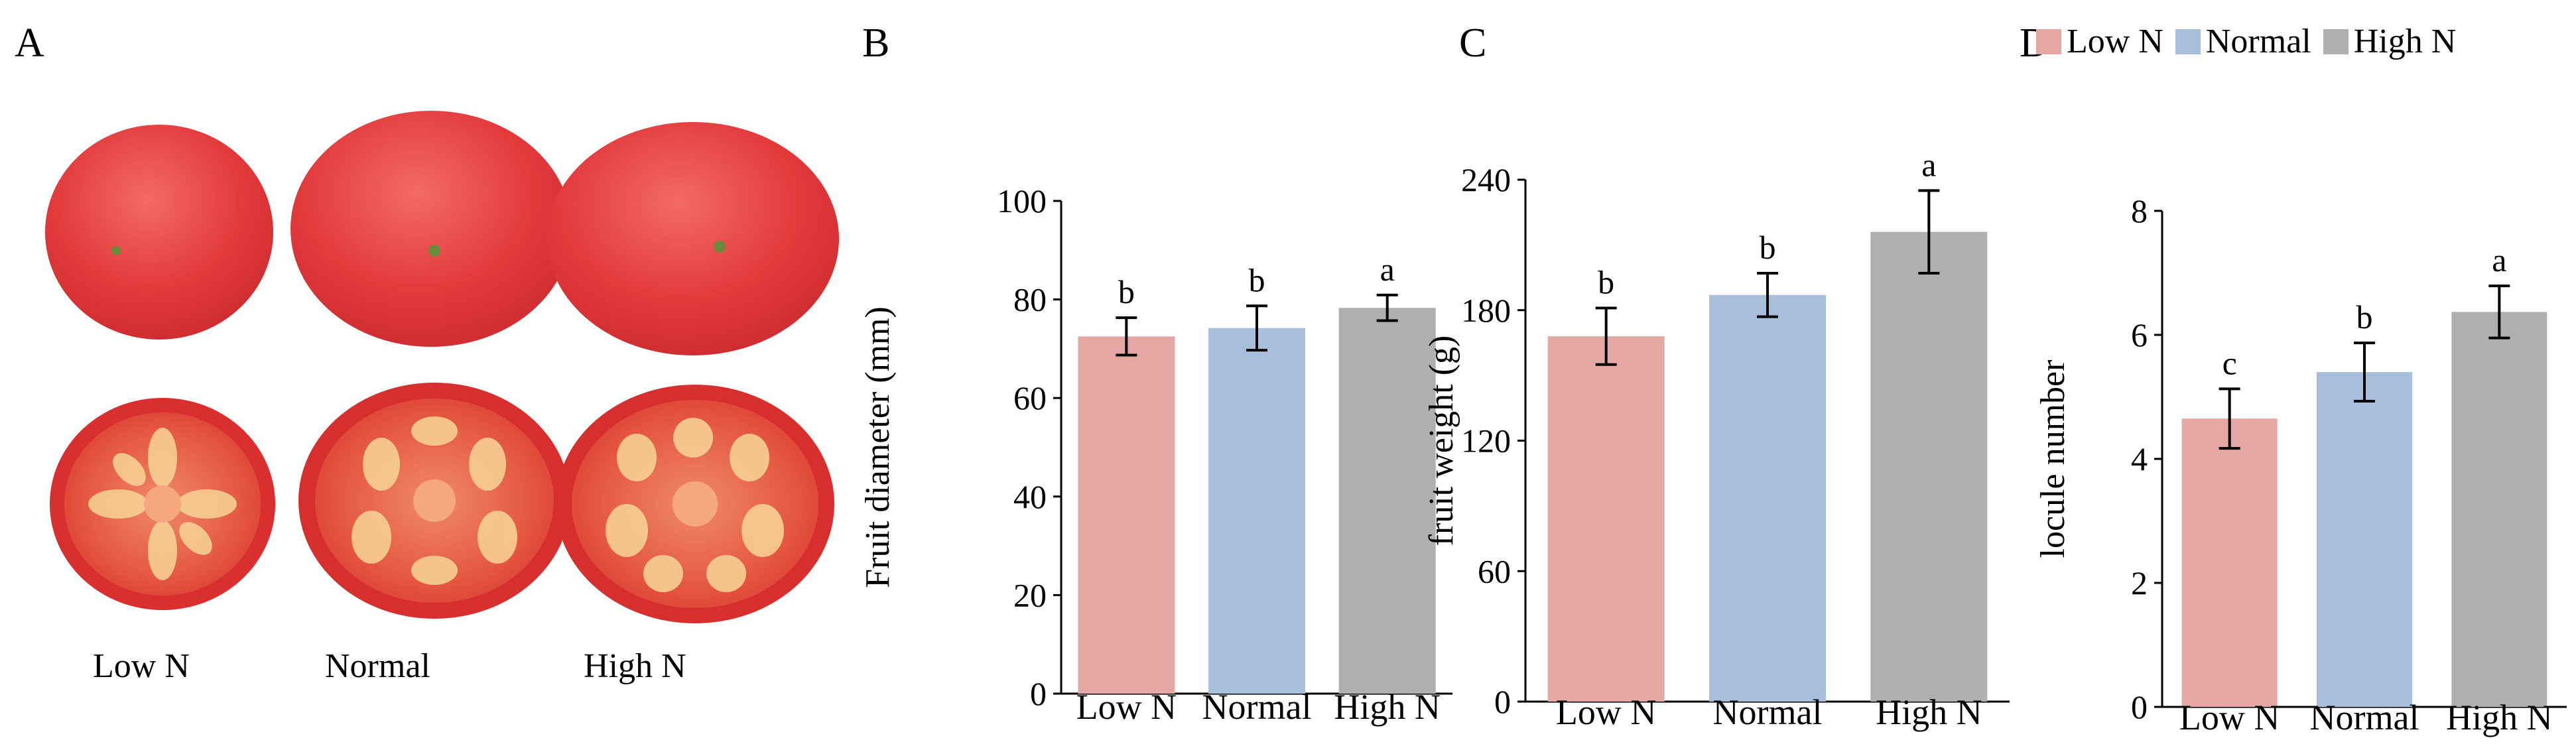 This screenshot has height=750, width=2576. What do you see at coordinates (159, 232) in the screenshot?
I see `tomato-whole-low` at bounding box center [159, 232].